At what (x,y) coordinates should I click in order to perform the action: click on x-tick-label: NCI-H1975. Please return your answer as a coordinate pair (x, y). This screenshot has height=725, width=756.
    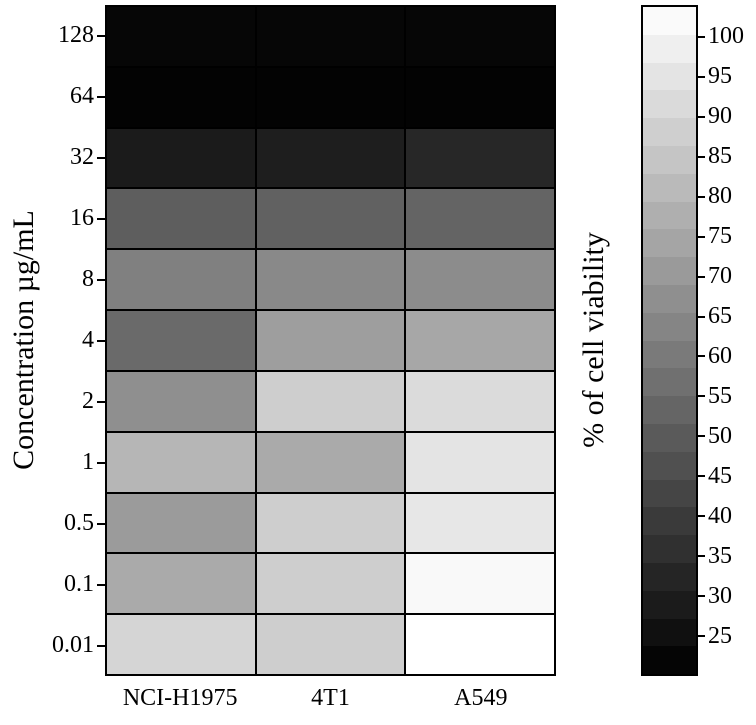
    Looking at the image, I should click on (180, 697).